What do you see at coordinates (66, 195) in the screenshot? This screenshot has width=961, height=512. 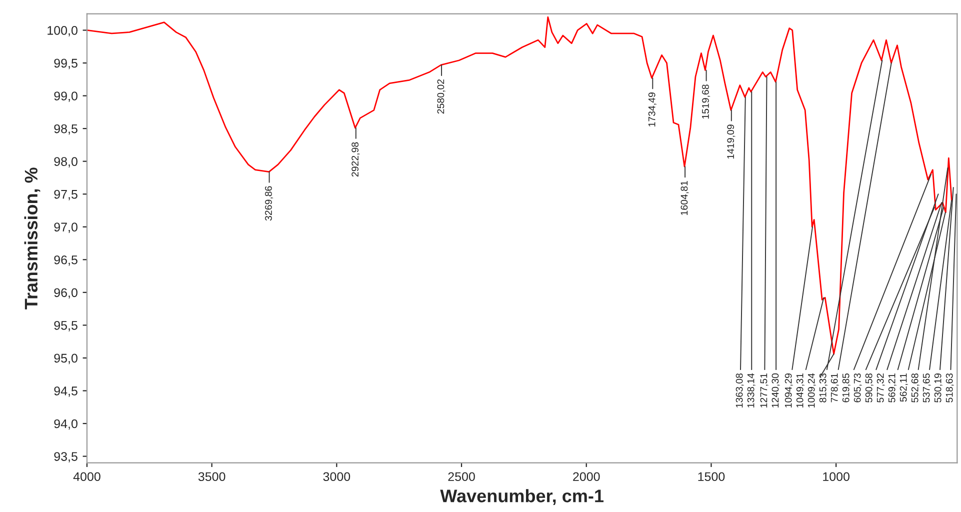 I see `y-tick-label: 97,5` at bounding box center [66, 195].